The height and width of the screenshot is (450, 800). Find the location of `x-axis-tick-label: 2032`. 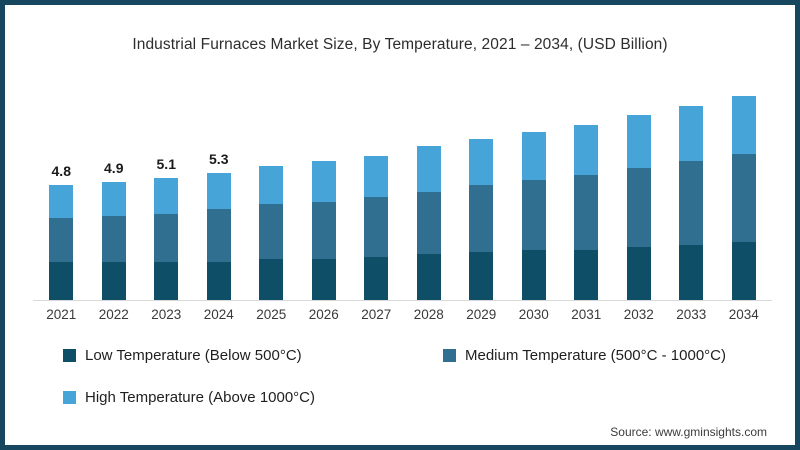

x-axis-tick-label: 2032 is located at coordinates (638, 314).